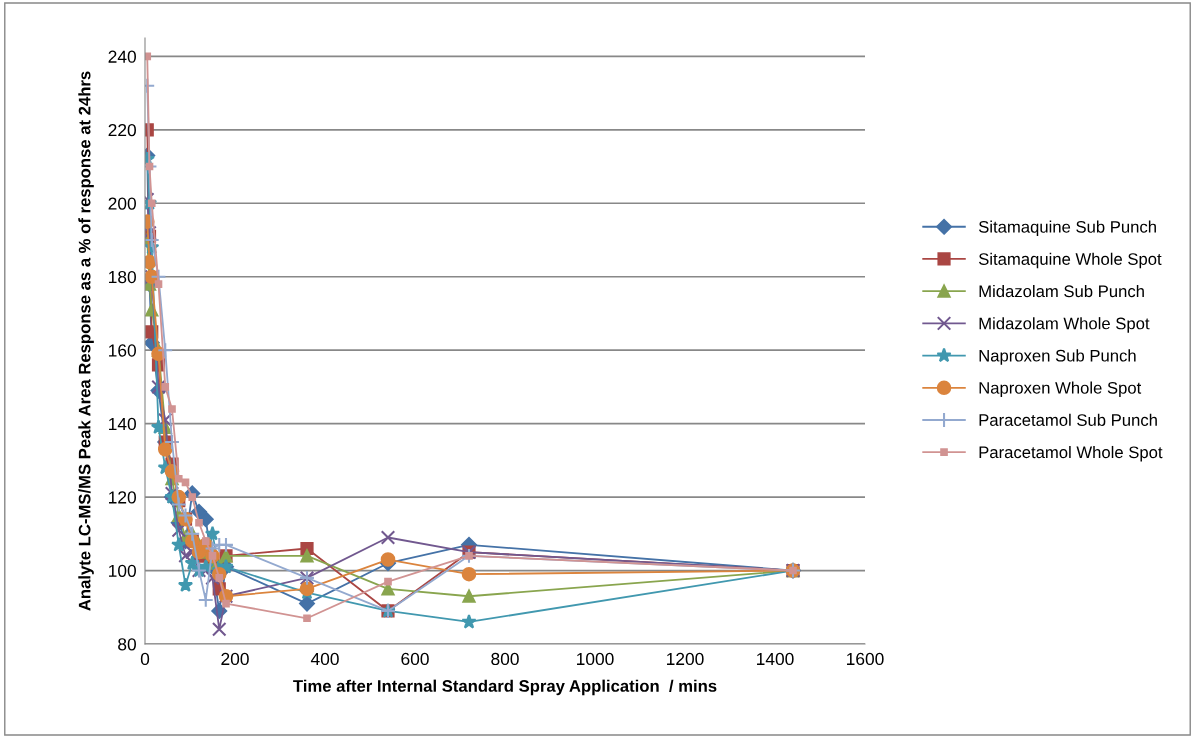  What do you see at coordinates (122, 130) in the screenshot?
I see `y-tick-label: 220` at bounding box center [122, 130].